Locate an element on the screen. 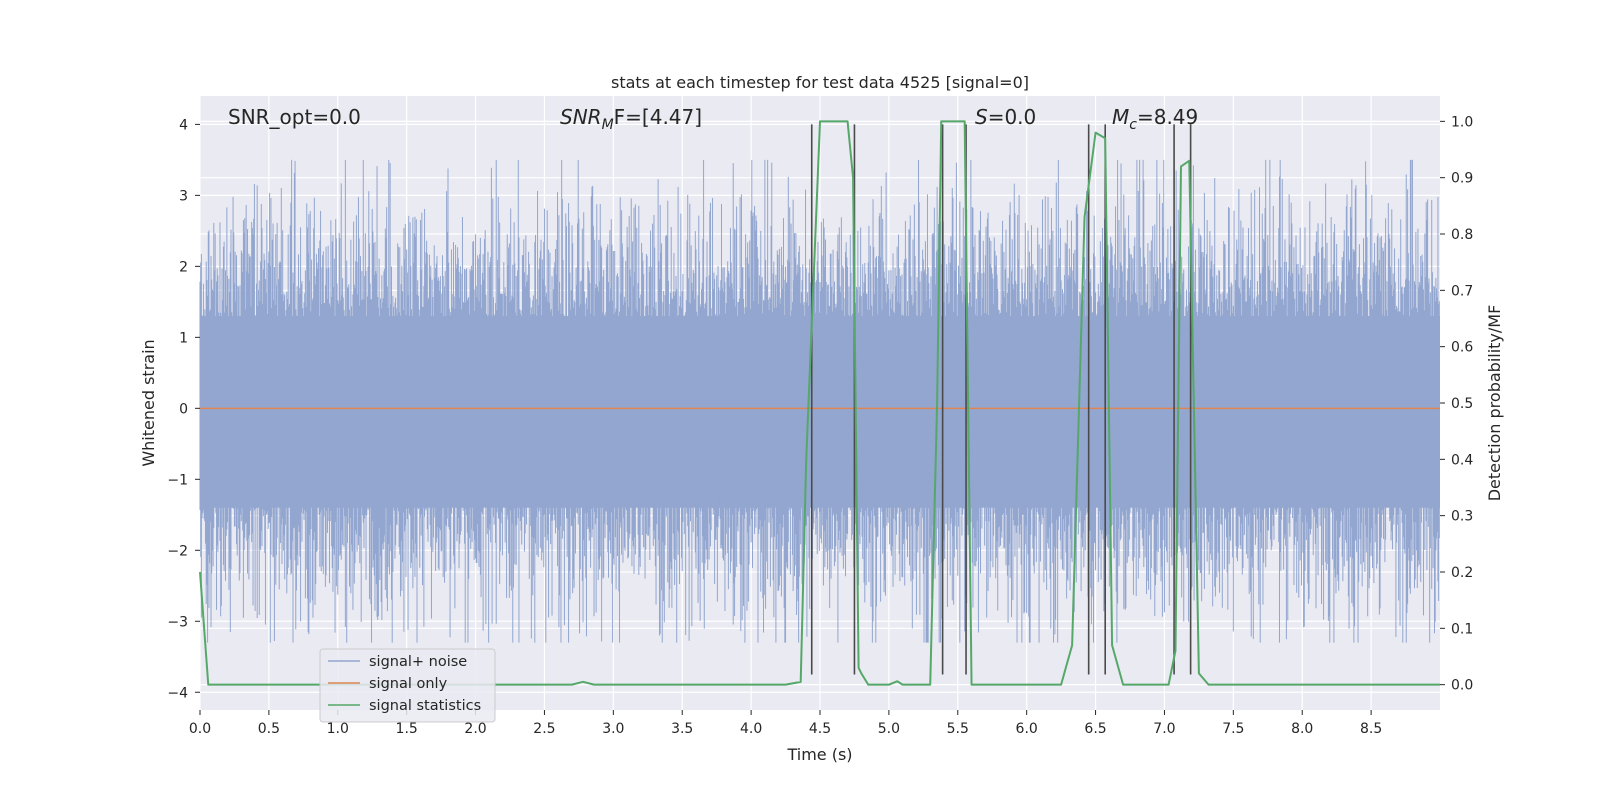 The height and width of the screenshot is (800, 1600). legend-label-signal-noise: signal+ noise is located at coordinates (418, 662).